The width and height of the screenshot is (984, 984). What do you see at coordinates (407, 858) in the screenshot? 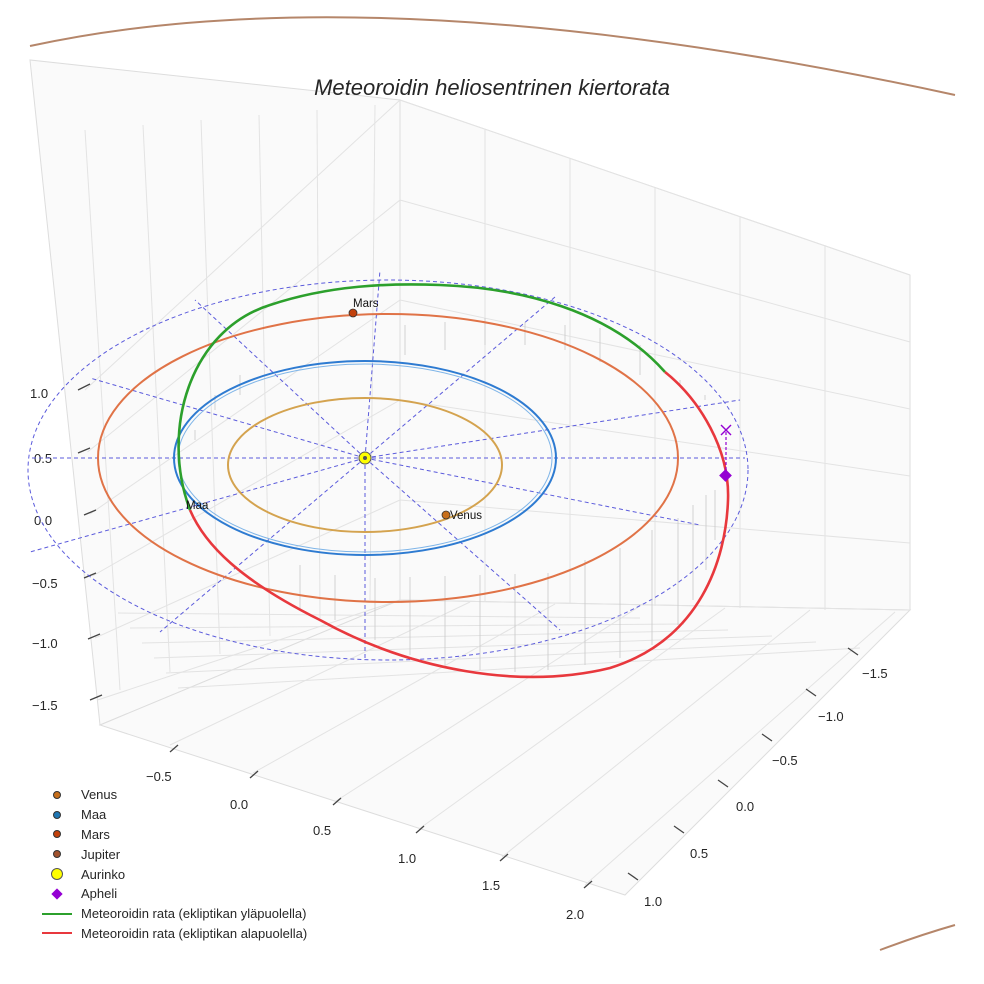
I see `x-tick: 1.0` at bounding box center [407, 858].